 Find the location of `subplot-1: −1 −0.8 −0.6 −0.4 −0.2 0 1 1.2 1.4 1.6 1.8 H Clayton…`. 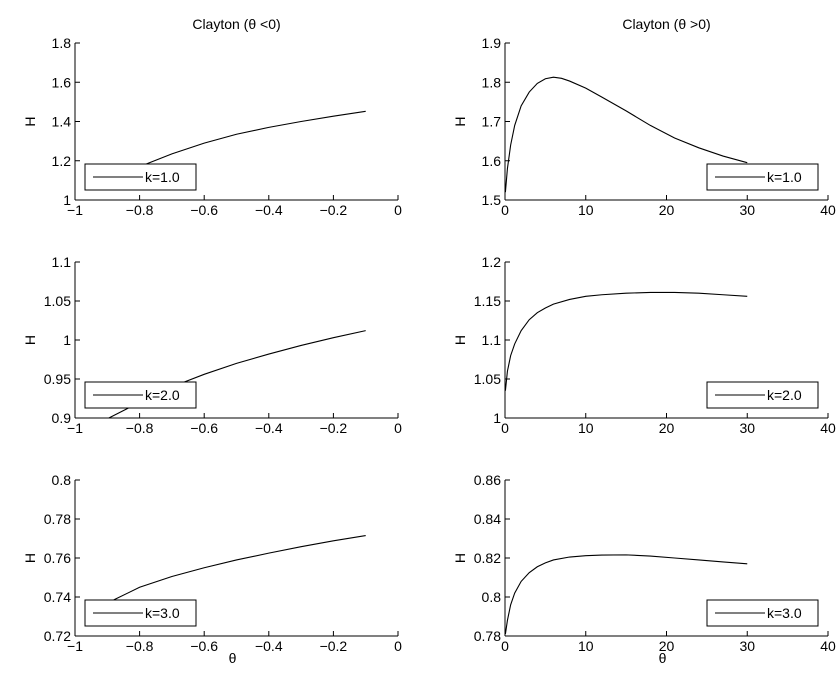

subplot-1: −1 −0.8 −0.6 −0.4 −0.2 0 1 1.2 1.4 1.6 1.8 H Clayton… is located at coordinates (212, 117).